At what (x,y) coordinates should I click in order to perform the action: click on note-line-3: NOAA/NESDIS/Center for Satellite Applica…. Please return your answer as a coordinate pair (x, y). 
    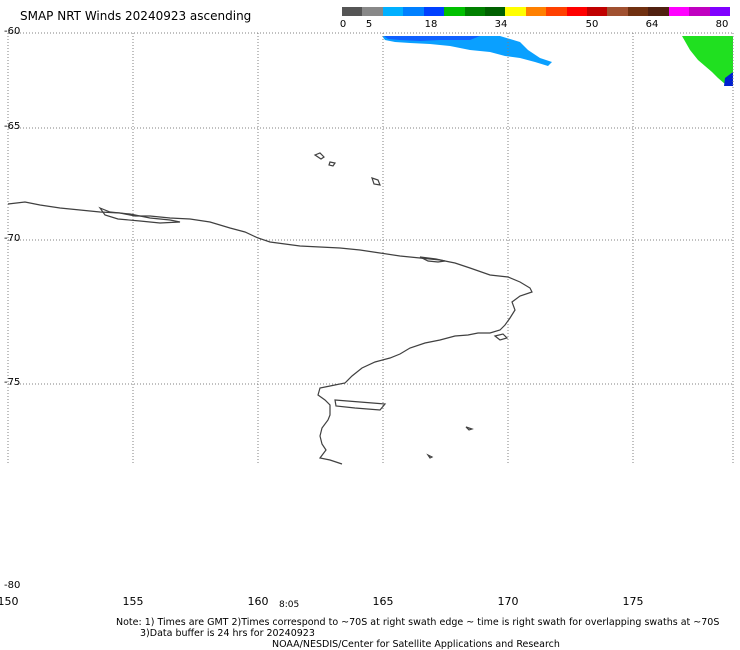
    Looking at the image, I should click on (416, 644).